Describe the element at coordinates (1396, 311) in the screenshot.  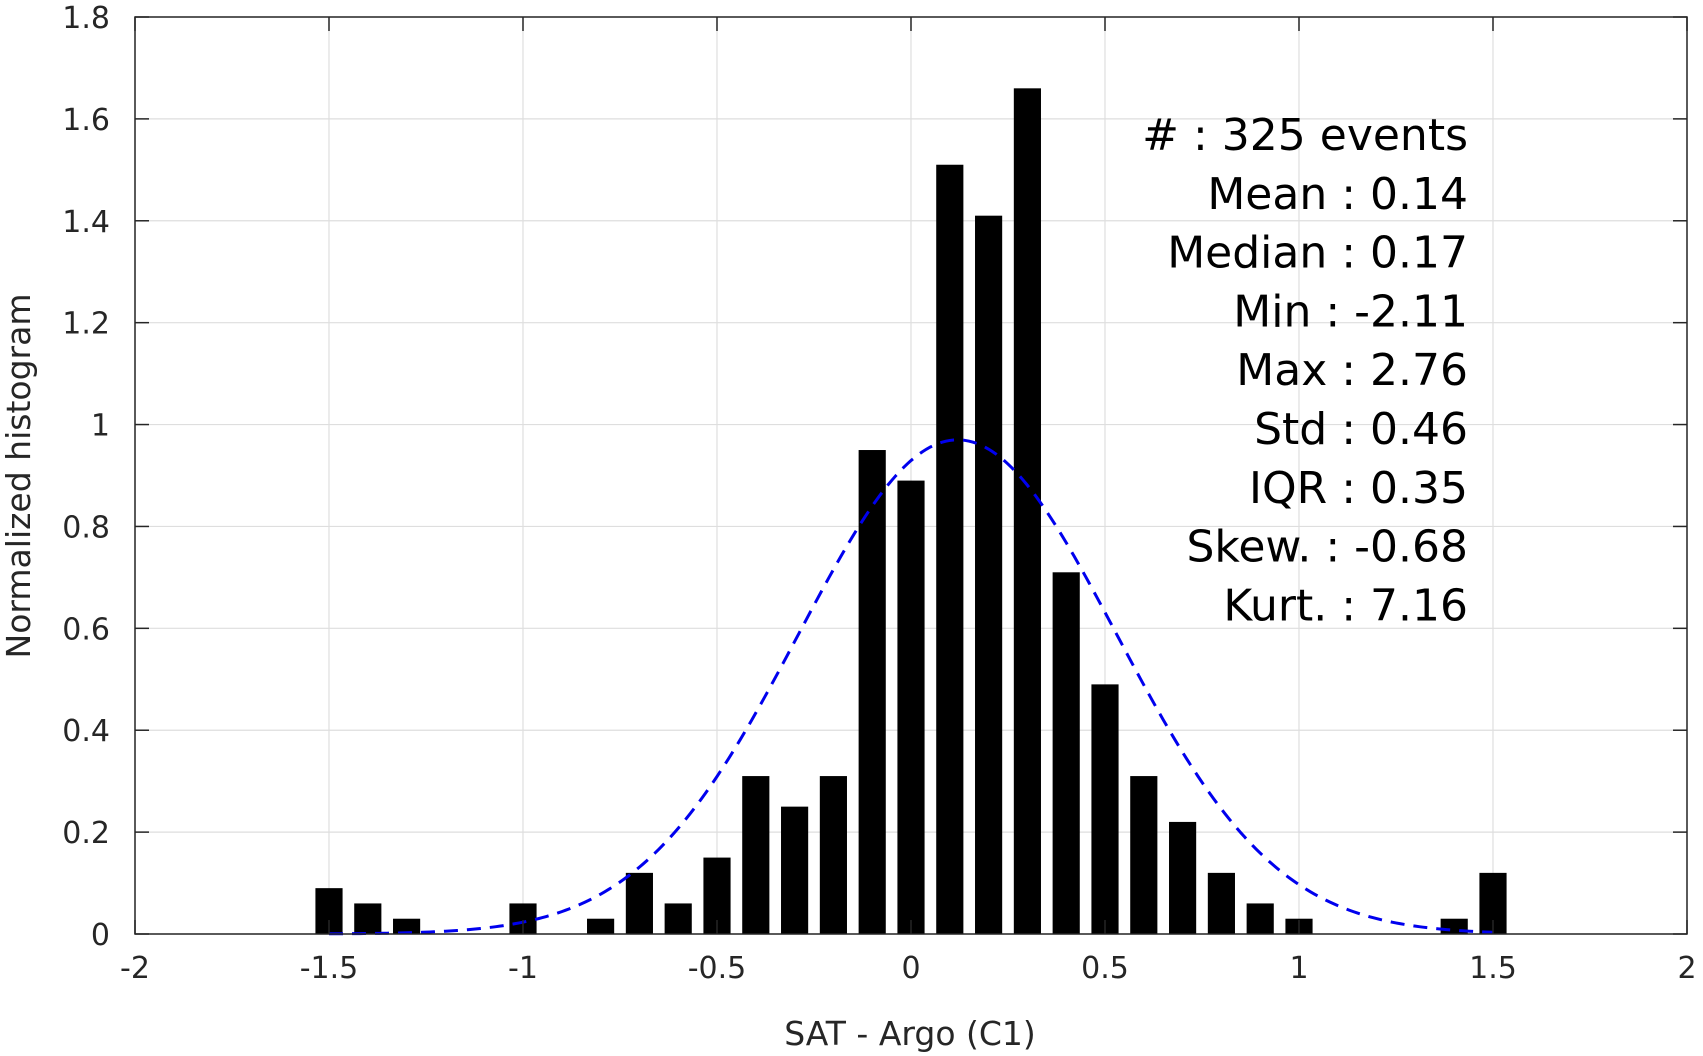
I see `stat-value: : -2.11` at that location.